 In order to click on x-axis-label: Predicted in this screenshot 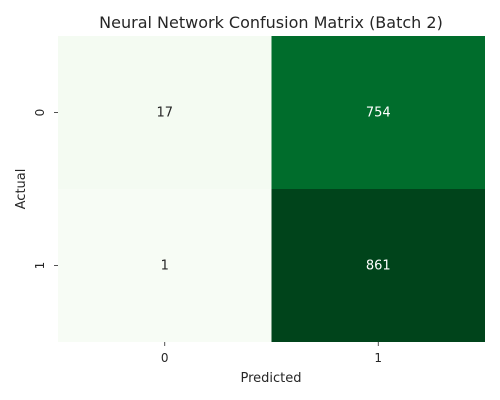, I will do `click(270, 378)`.